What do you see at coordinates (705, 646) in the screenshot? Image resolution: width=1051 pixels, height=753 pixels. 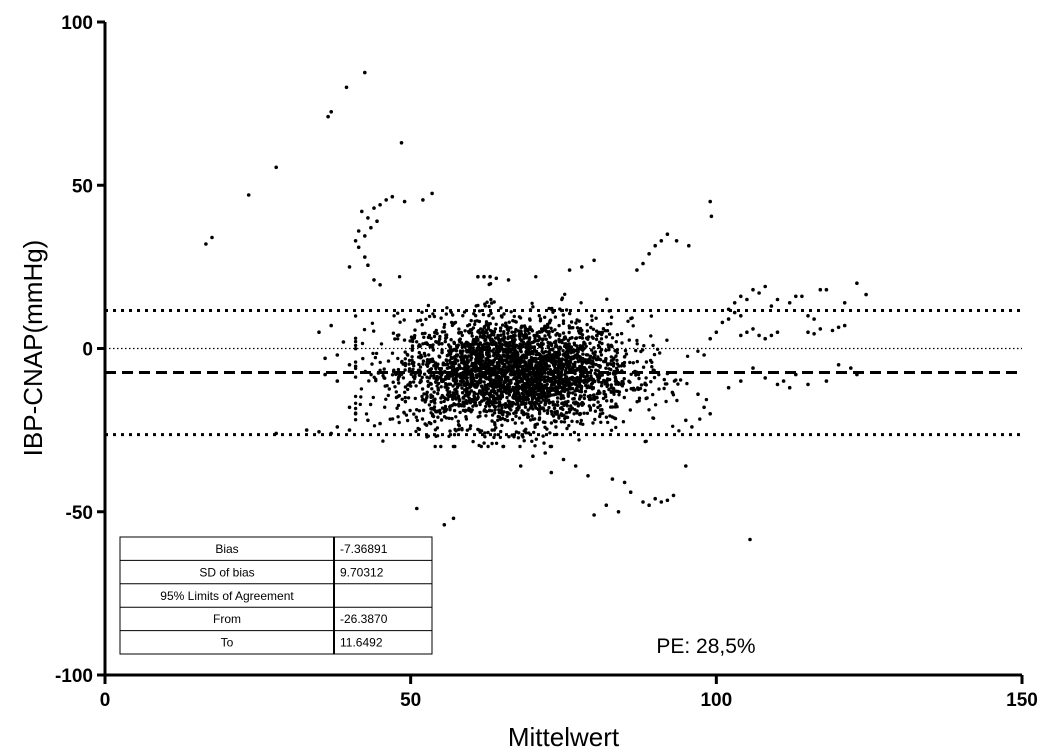 I see `pe-annotation: PE: 28,5%` at bounding box center [705, 646].